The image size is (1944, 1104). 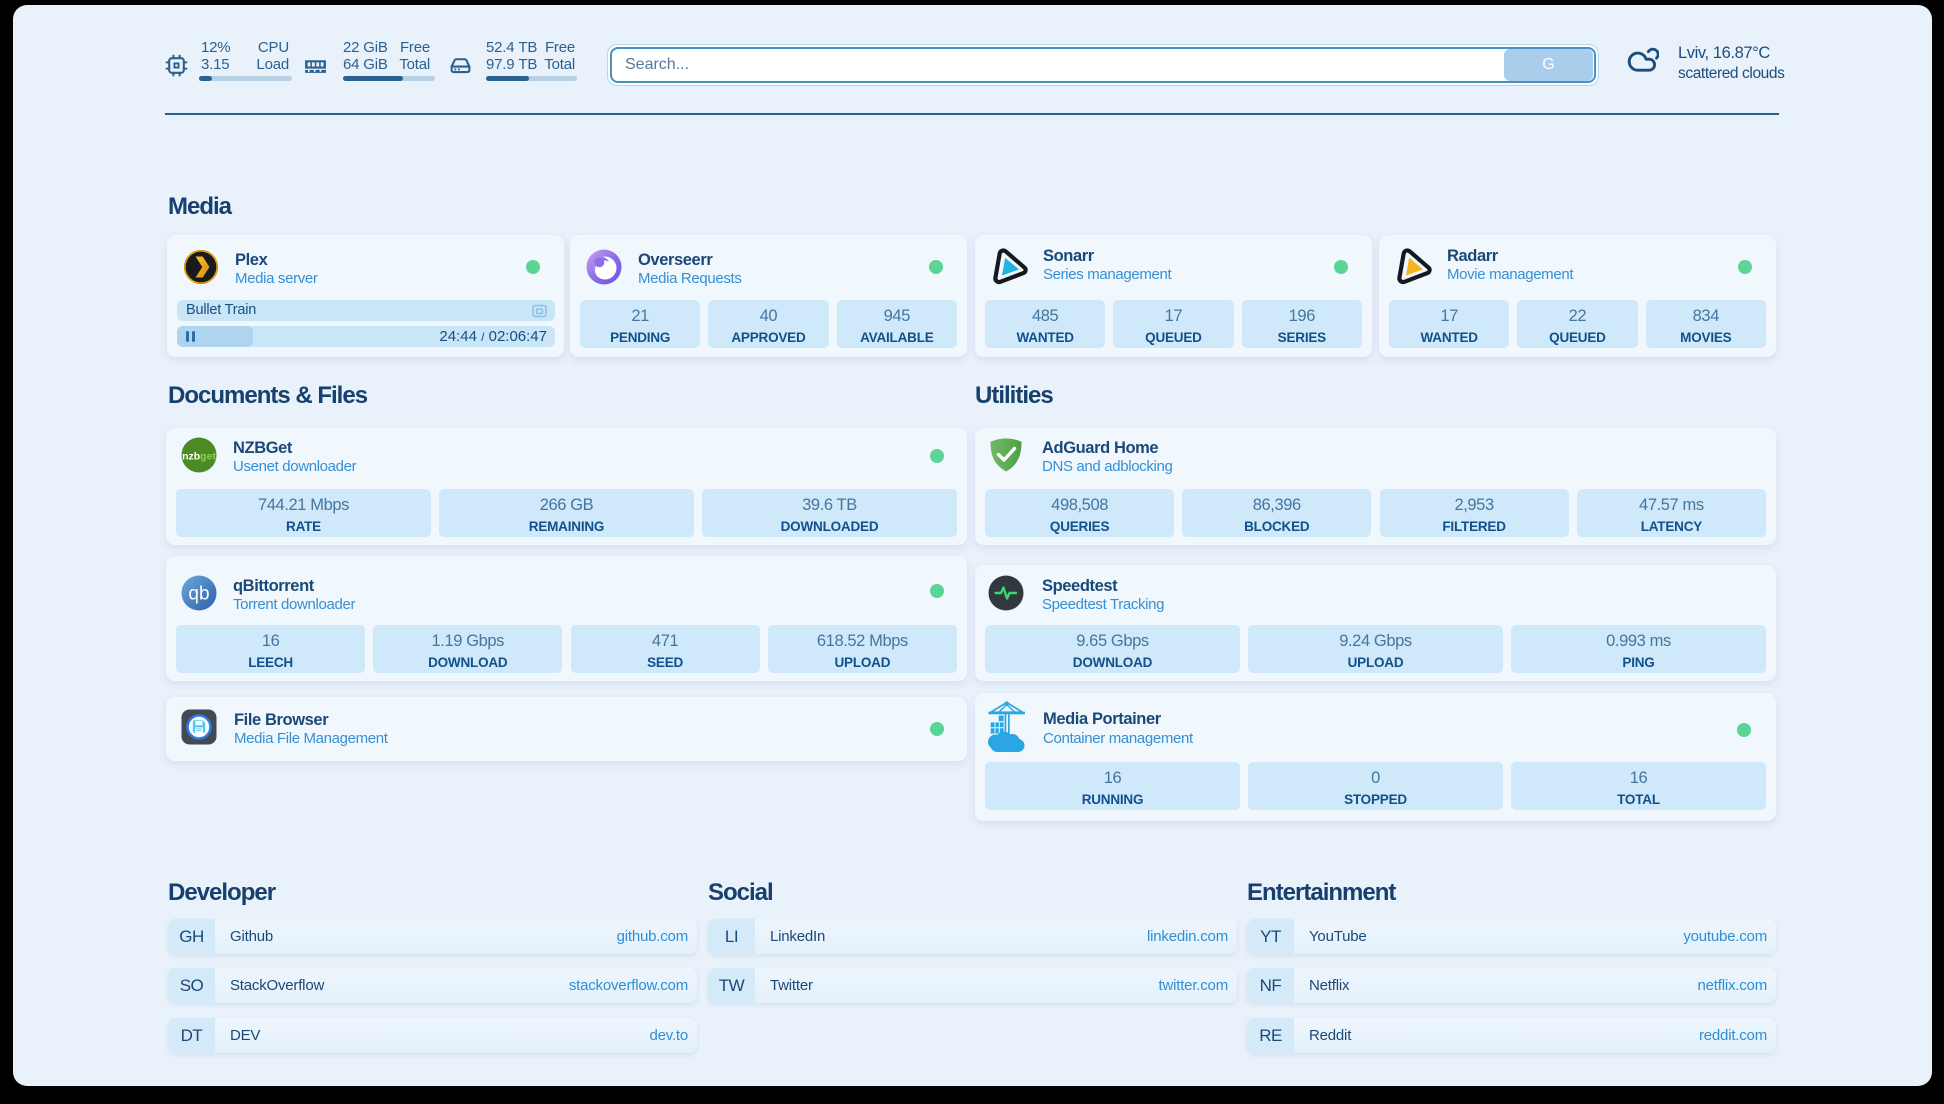 What do you see at coordinates (198, 594) in the screenshot?
I see `svg-text: qb` at bounding box center [198, 594].